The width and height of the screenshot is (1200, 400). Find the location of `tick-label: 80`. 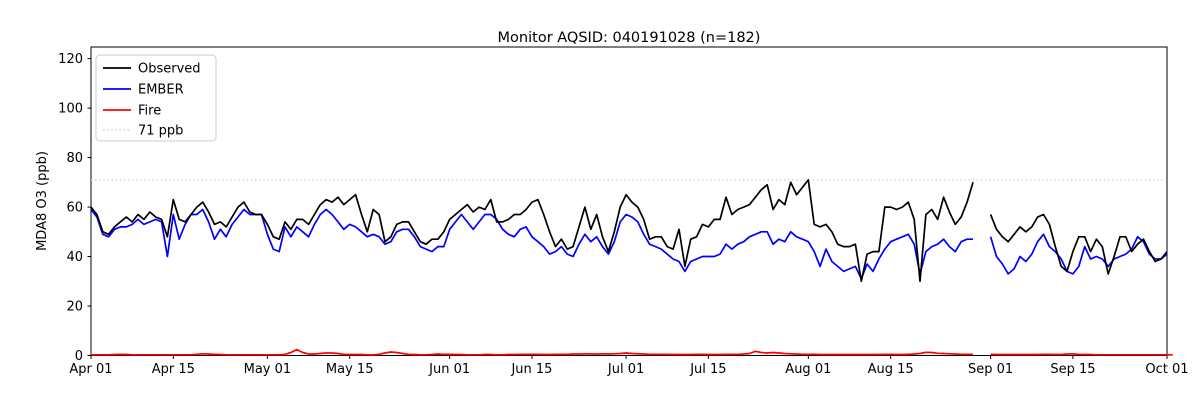

tick-label: 80 is located at coordinates (74, 158).